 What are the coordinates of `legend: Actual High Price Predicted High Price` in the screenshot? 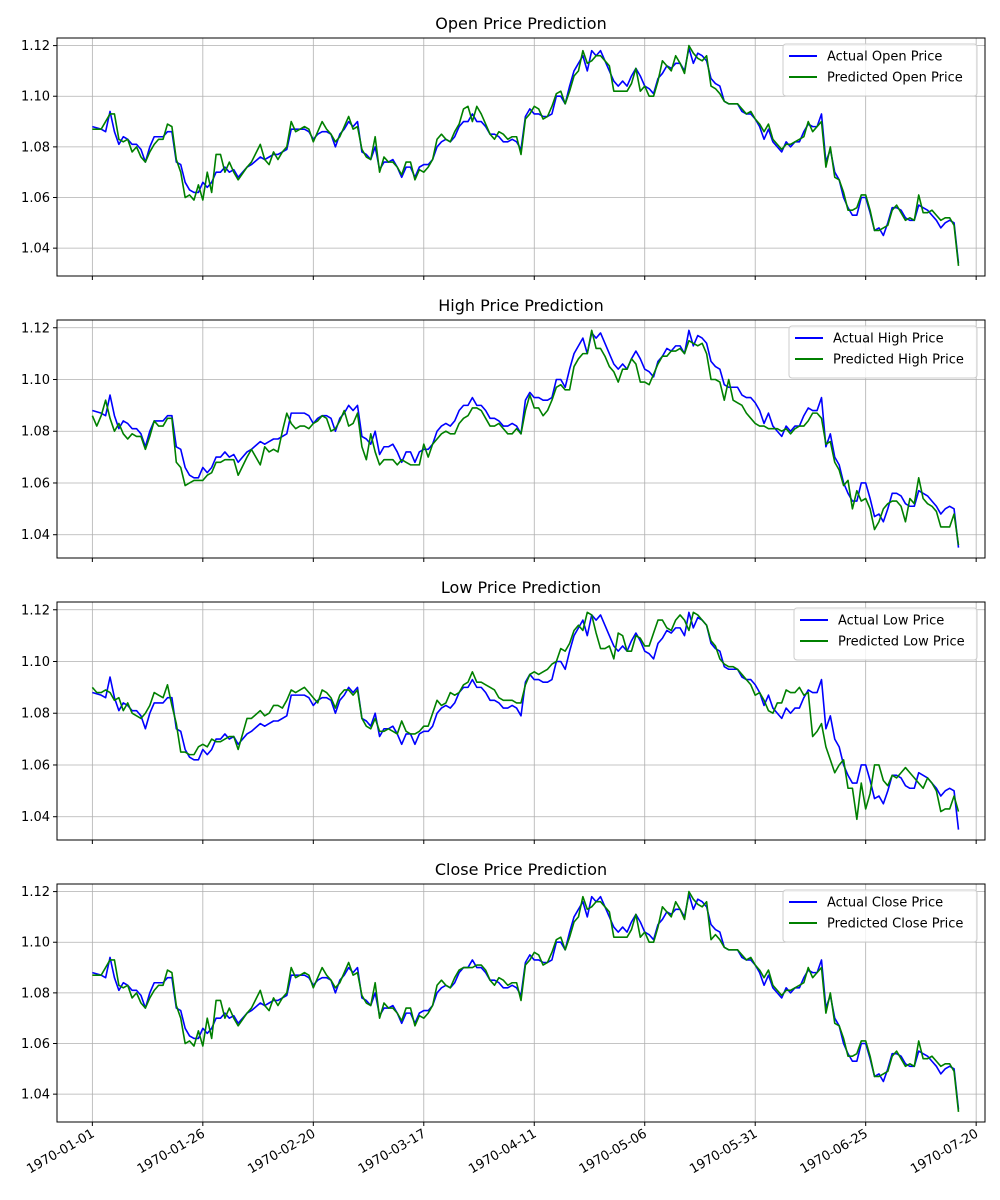 It's located at (883, 352).